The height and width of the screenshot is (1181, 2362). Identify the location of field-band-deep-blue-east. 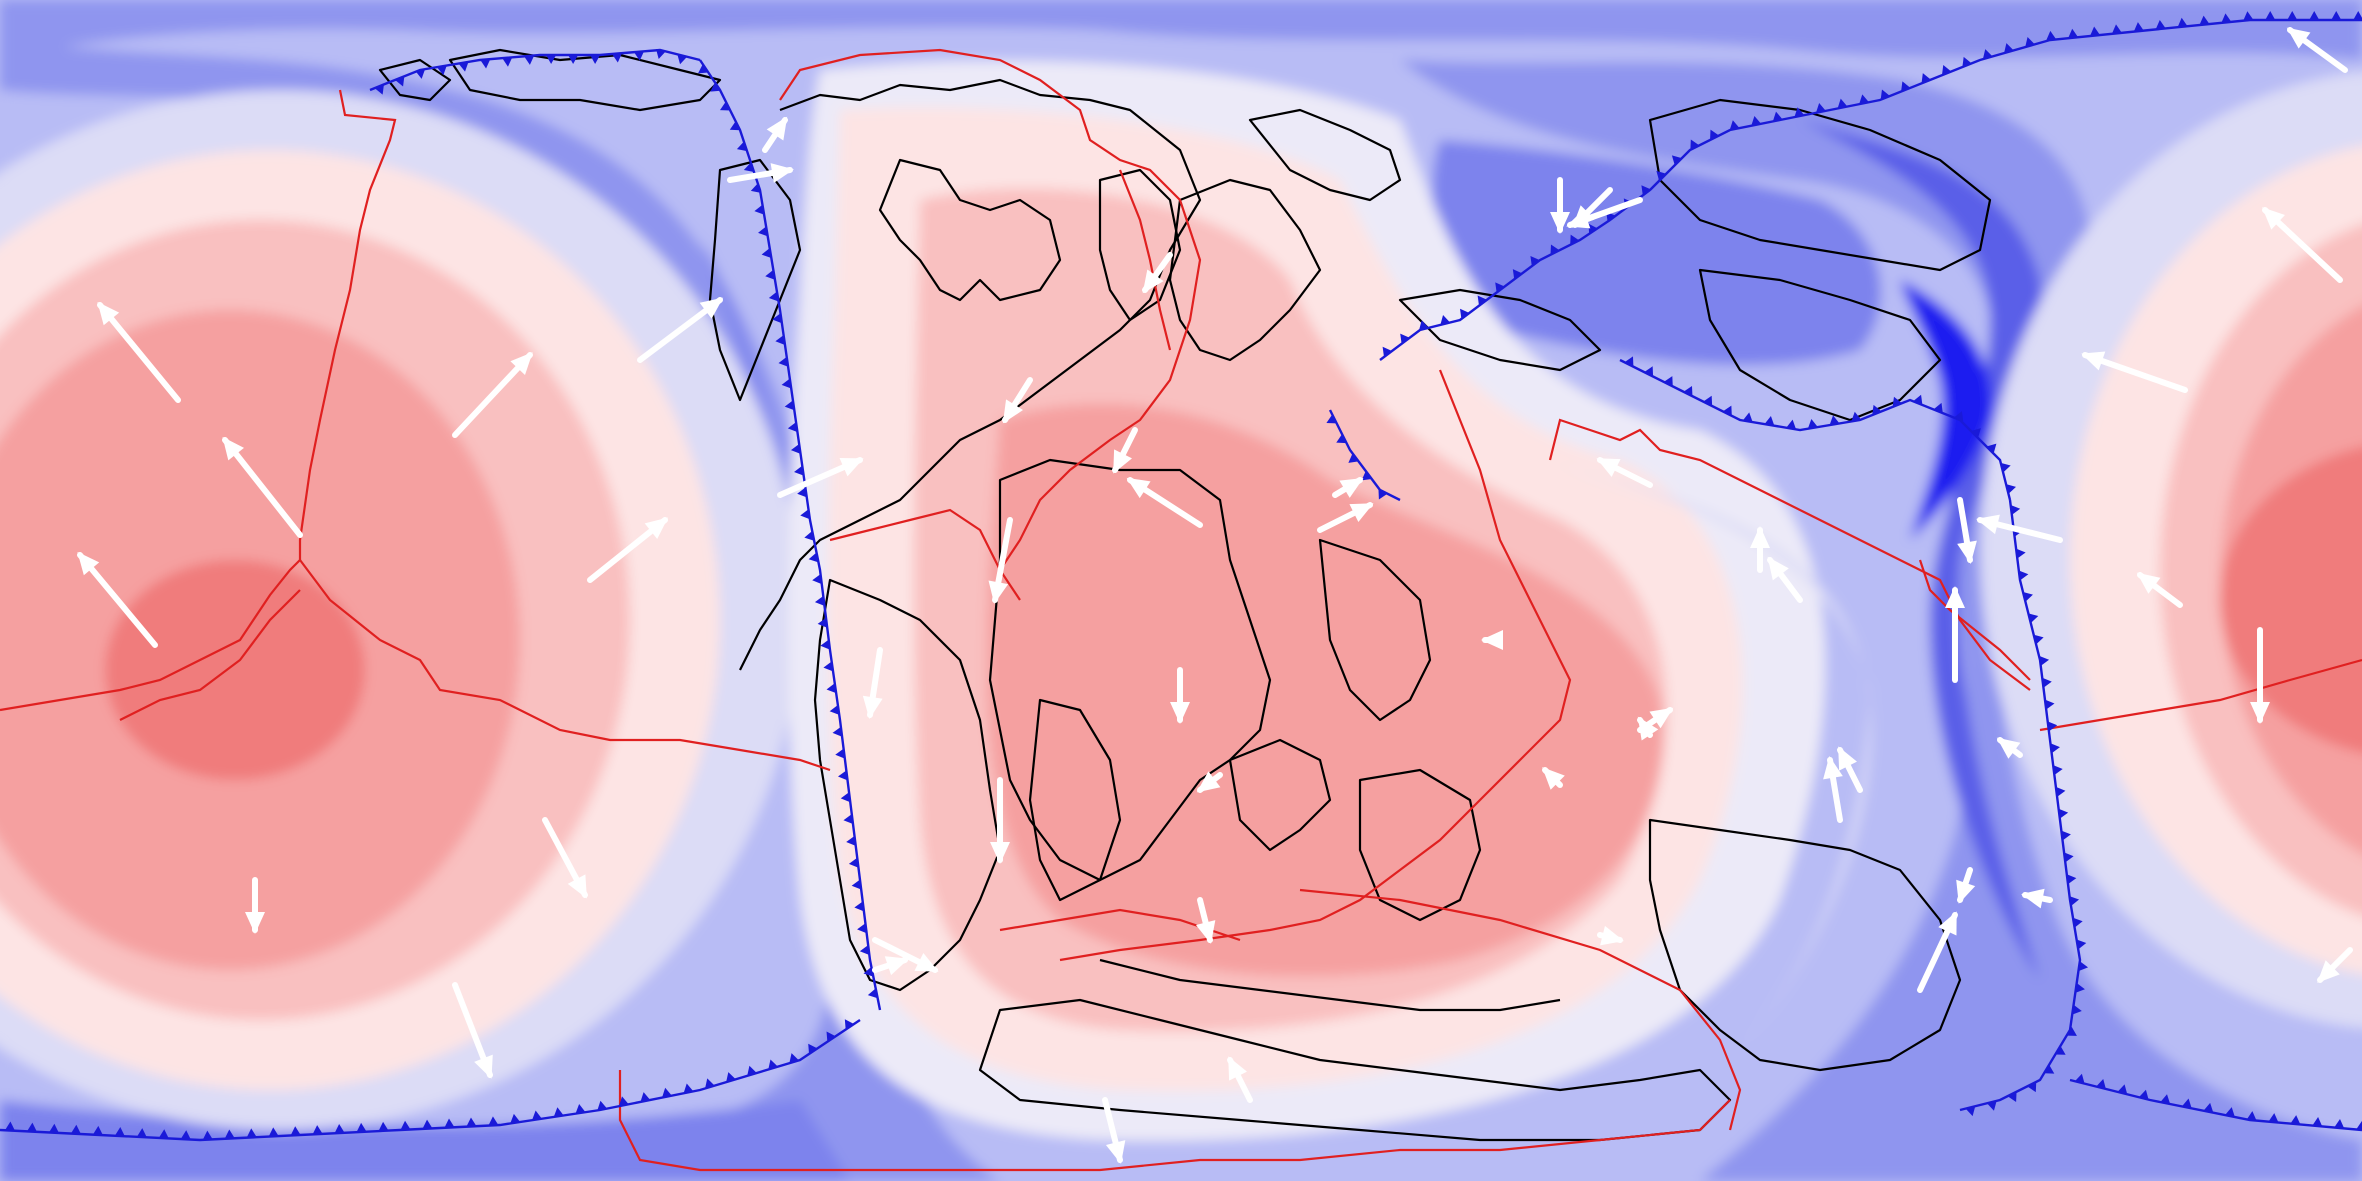
(1946, 410).